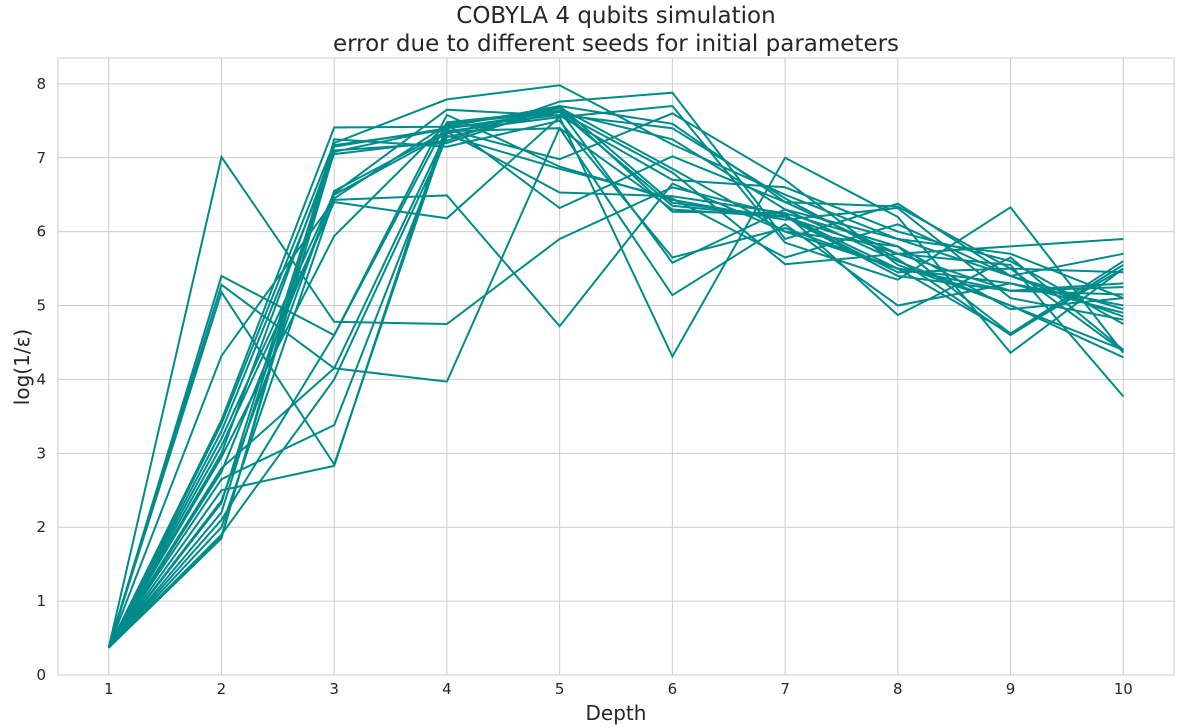 The width and height of the screenshot is (1179, 728). I want to click on x-tick-label: 9, so click(1011, 689).